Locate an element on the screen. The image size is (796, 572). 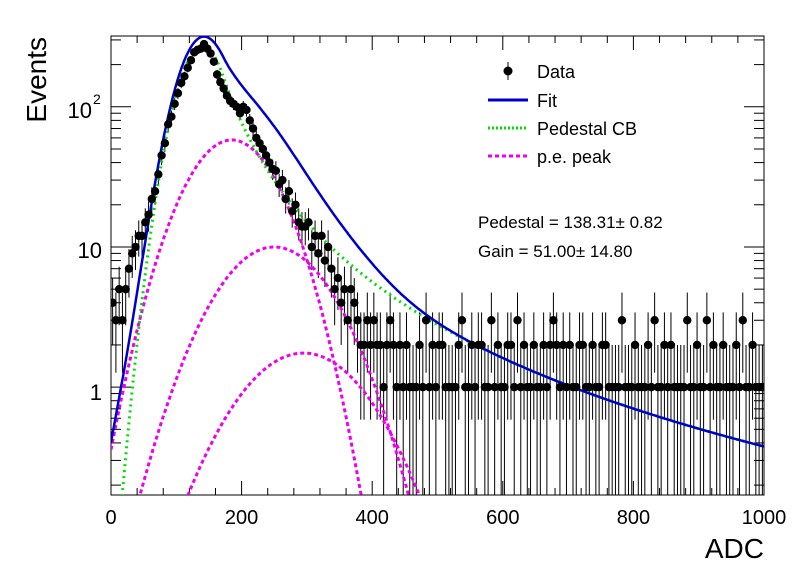
y-tick-label-10: 10 is located at coordinates (90, 250).